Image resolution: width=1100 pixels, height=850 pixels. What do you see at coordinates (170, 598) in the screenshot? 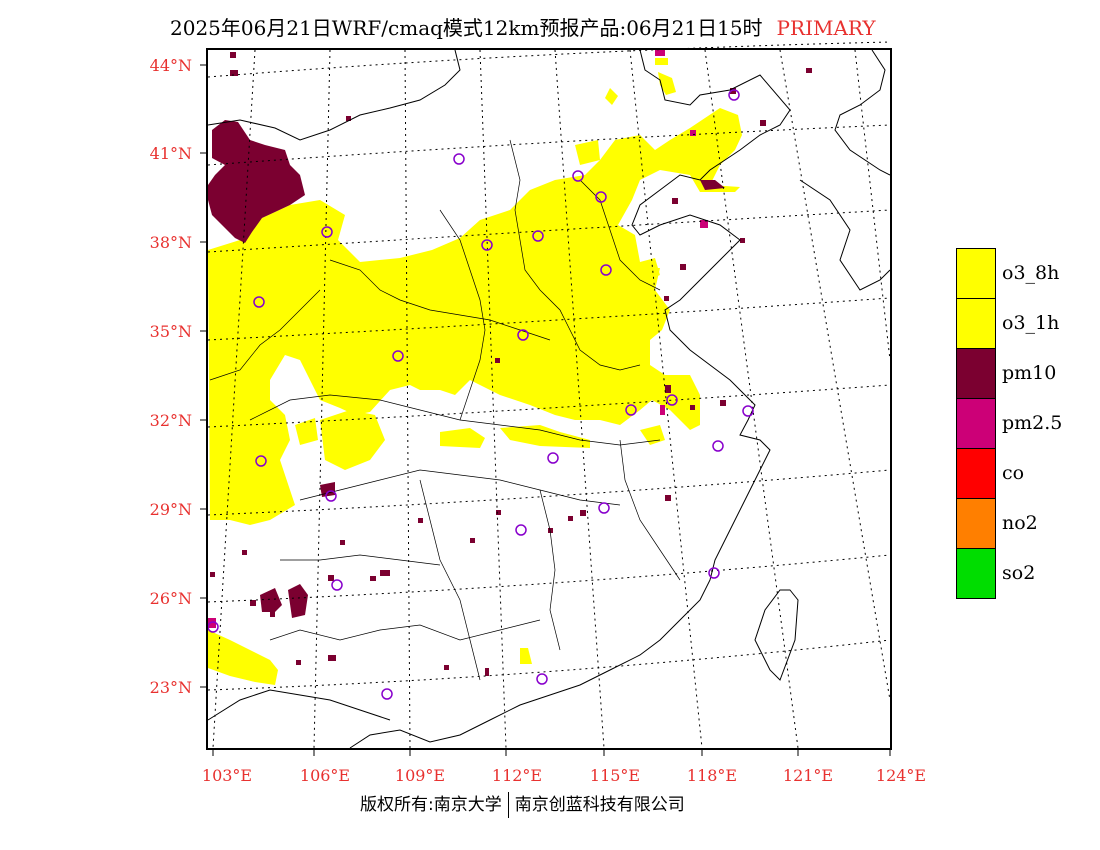
I see `lat-label: 26°N` at bounding box center [170, 598].